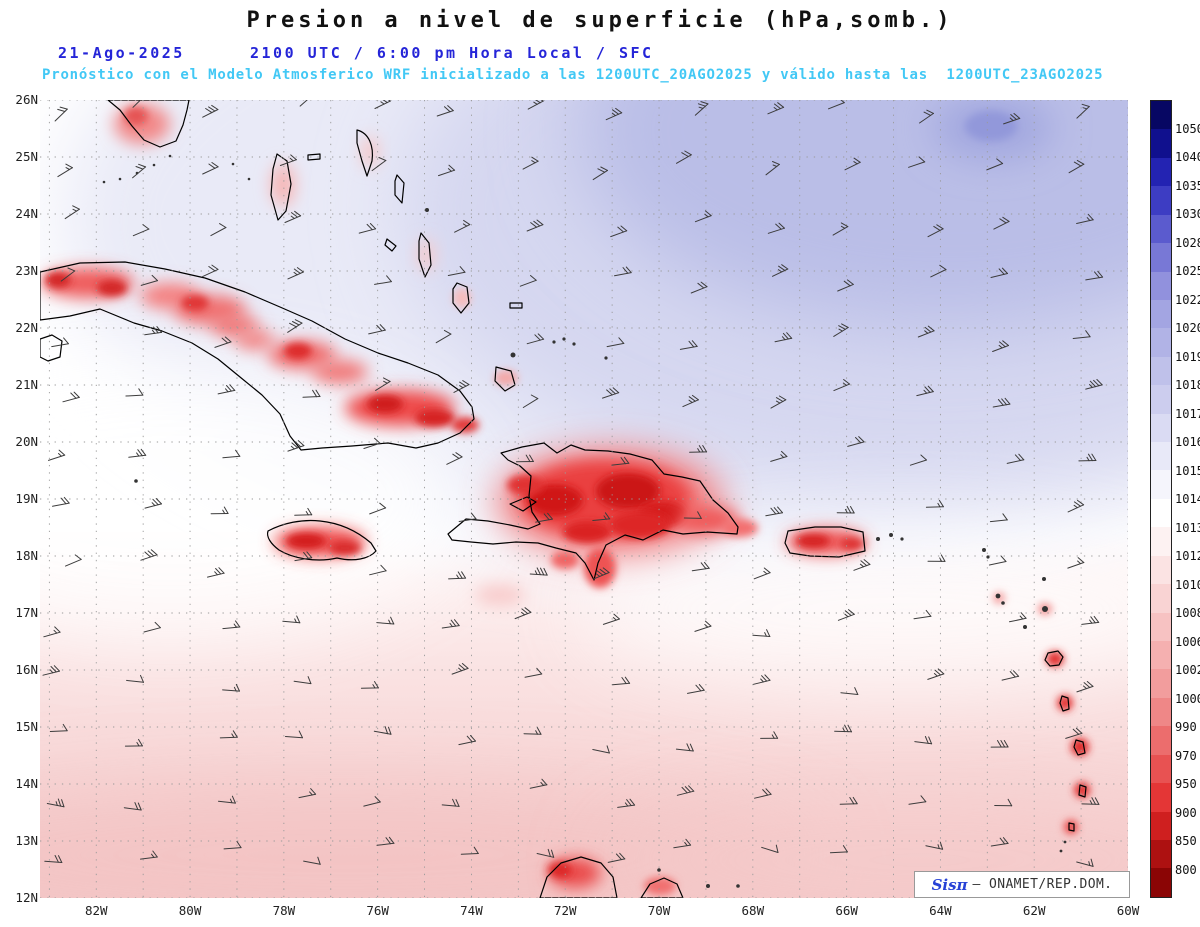  I want to click on colorbar-tick-label: 1028, so click(1187, 242).